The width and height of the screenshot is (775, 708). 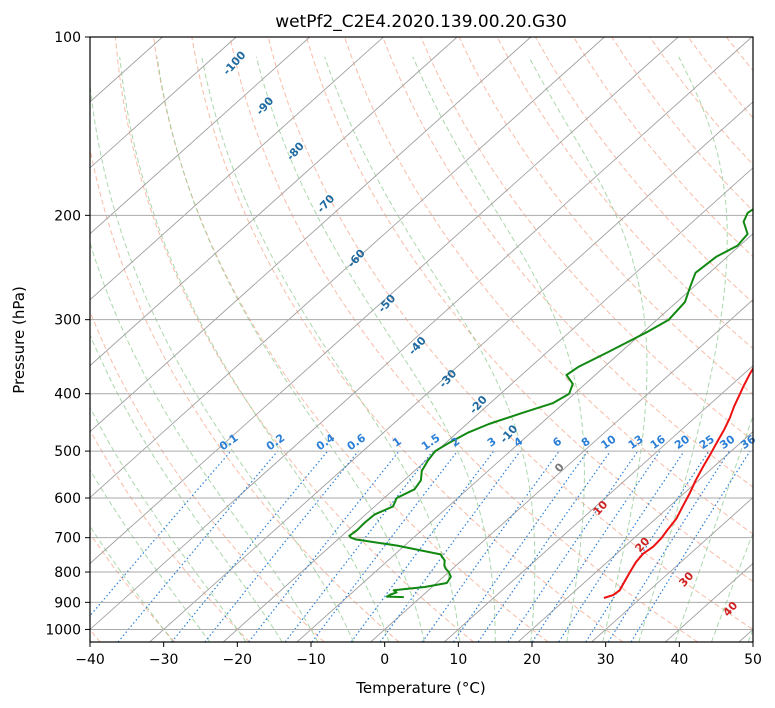 What do you see at coordinates (275, 442) in the screenshot?
I see `mixing-ratio-label: 0.2` at bounding box center [275, 442].